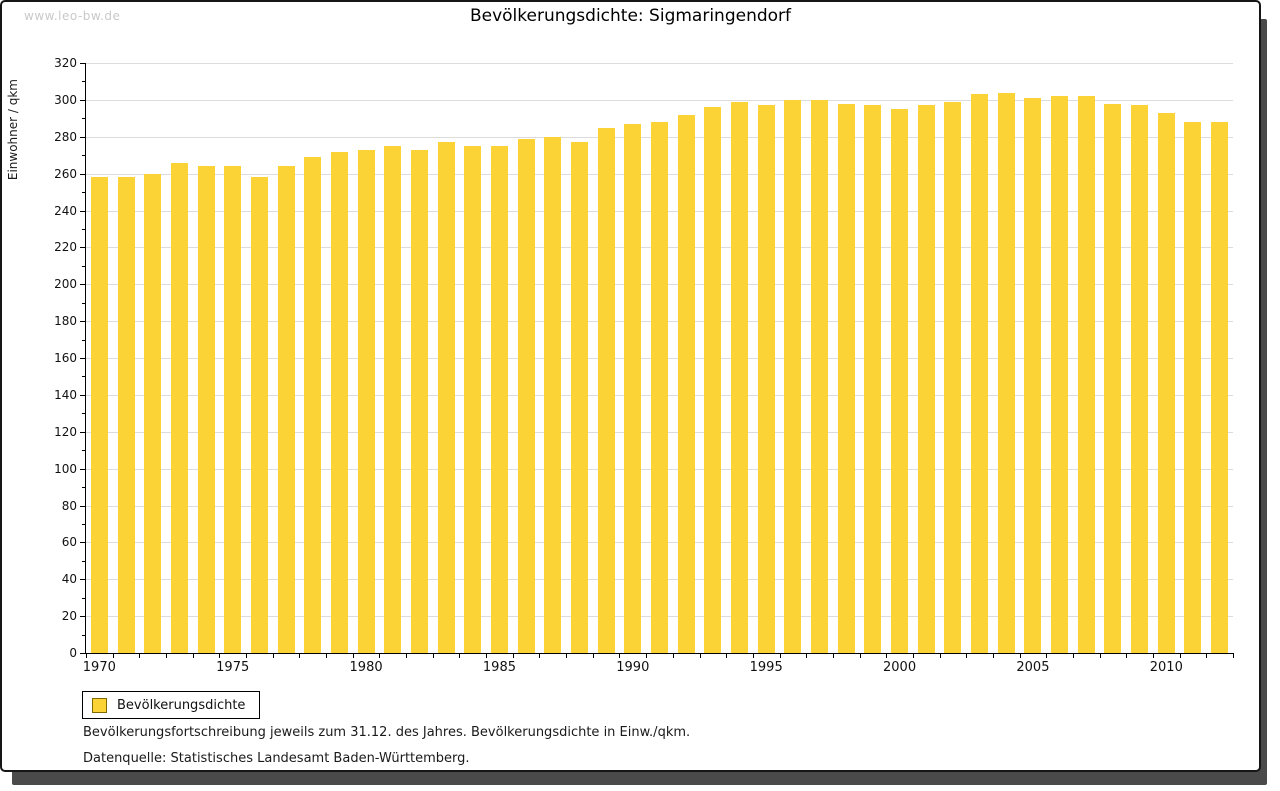  I want to click on bar-1972, so click(153, 413).